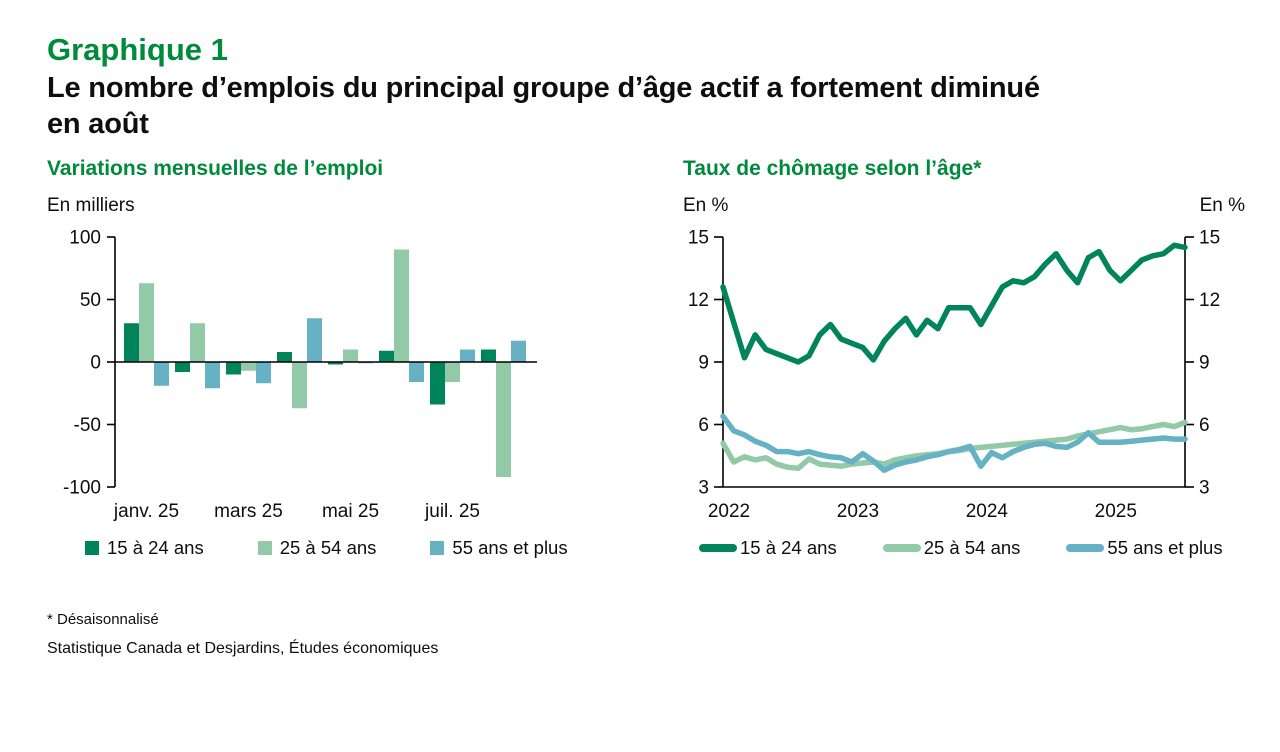 Image resolution: width=1280 pixels, height=752 pixels. I want to click on legend-item-55-plus: 55 ans et plus, so click(499, 548).